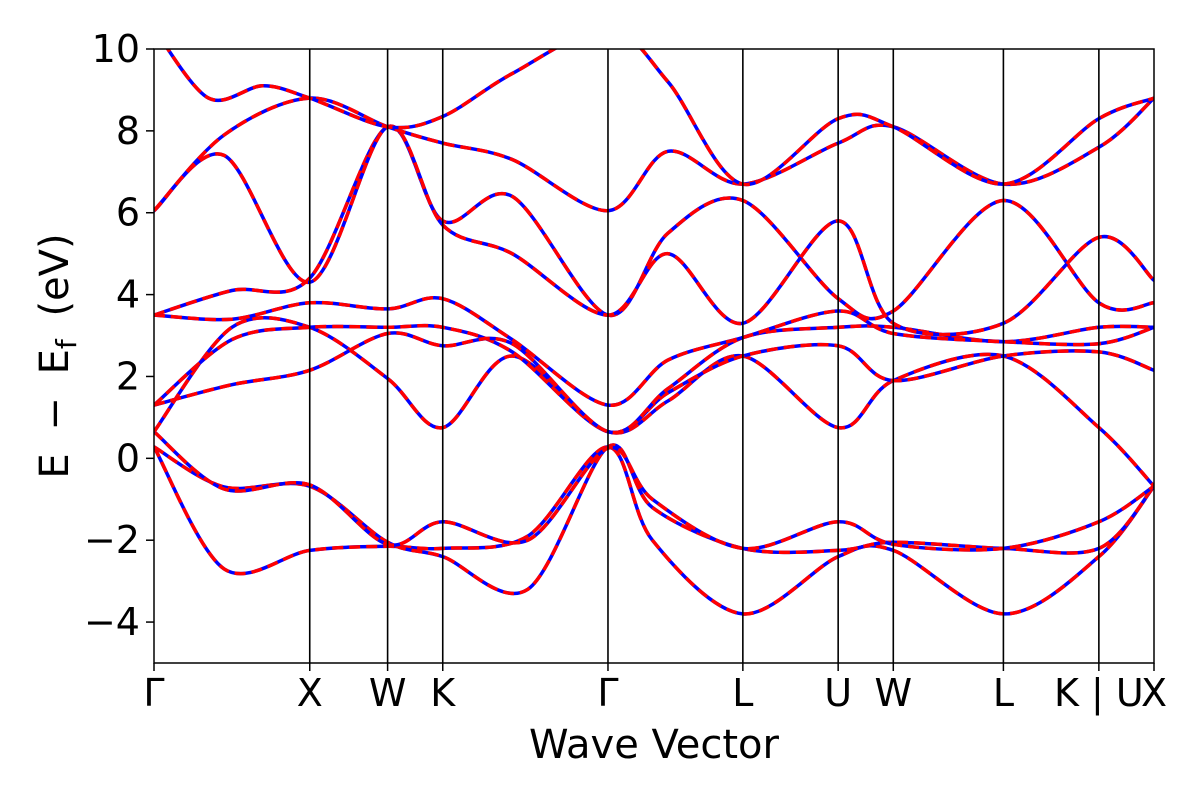 This screenshot has height=800, width=1200. What do you see at coordinates (1099, 693) in the screenshot?
I see `x-tick-label: K | U` at bounding box center [1099, 693].